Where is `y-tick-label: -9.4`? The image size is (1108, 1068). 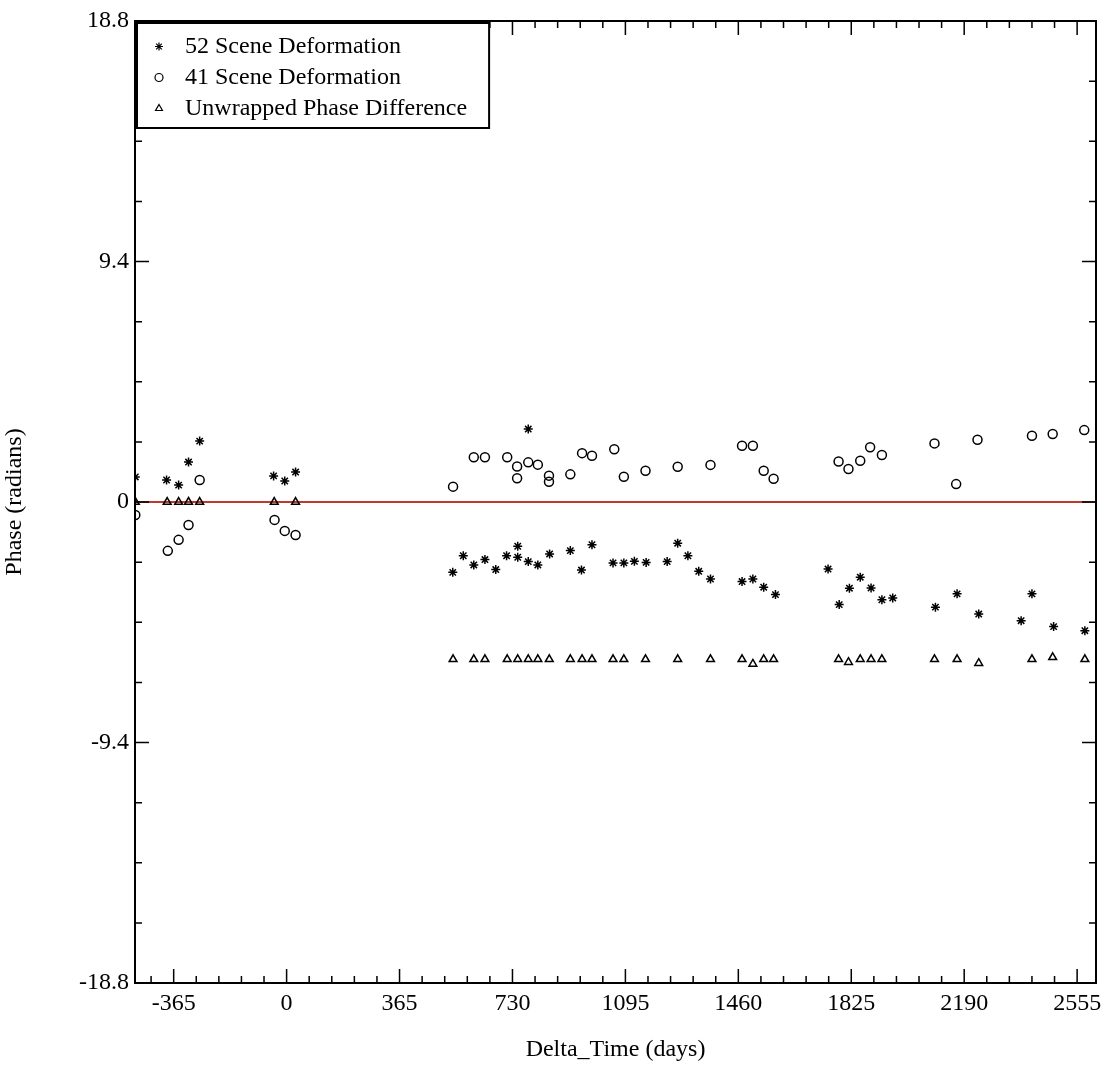 y-tick-label: -9.4 is located at coordinates (110, 740).